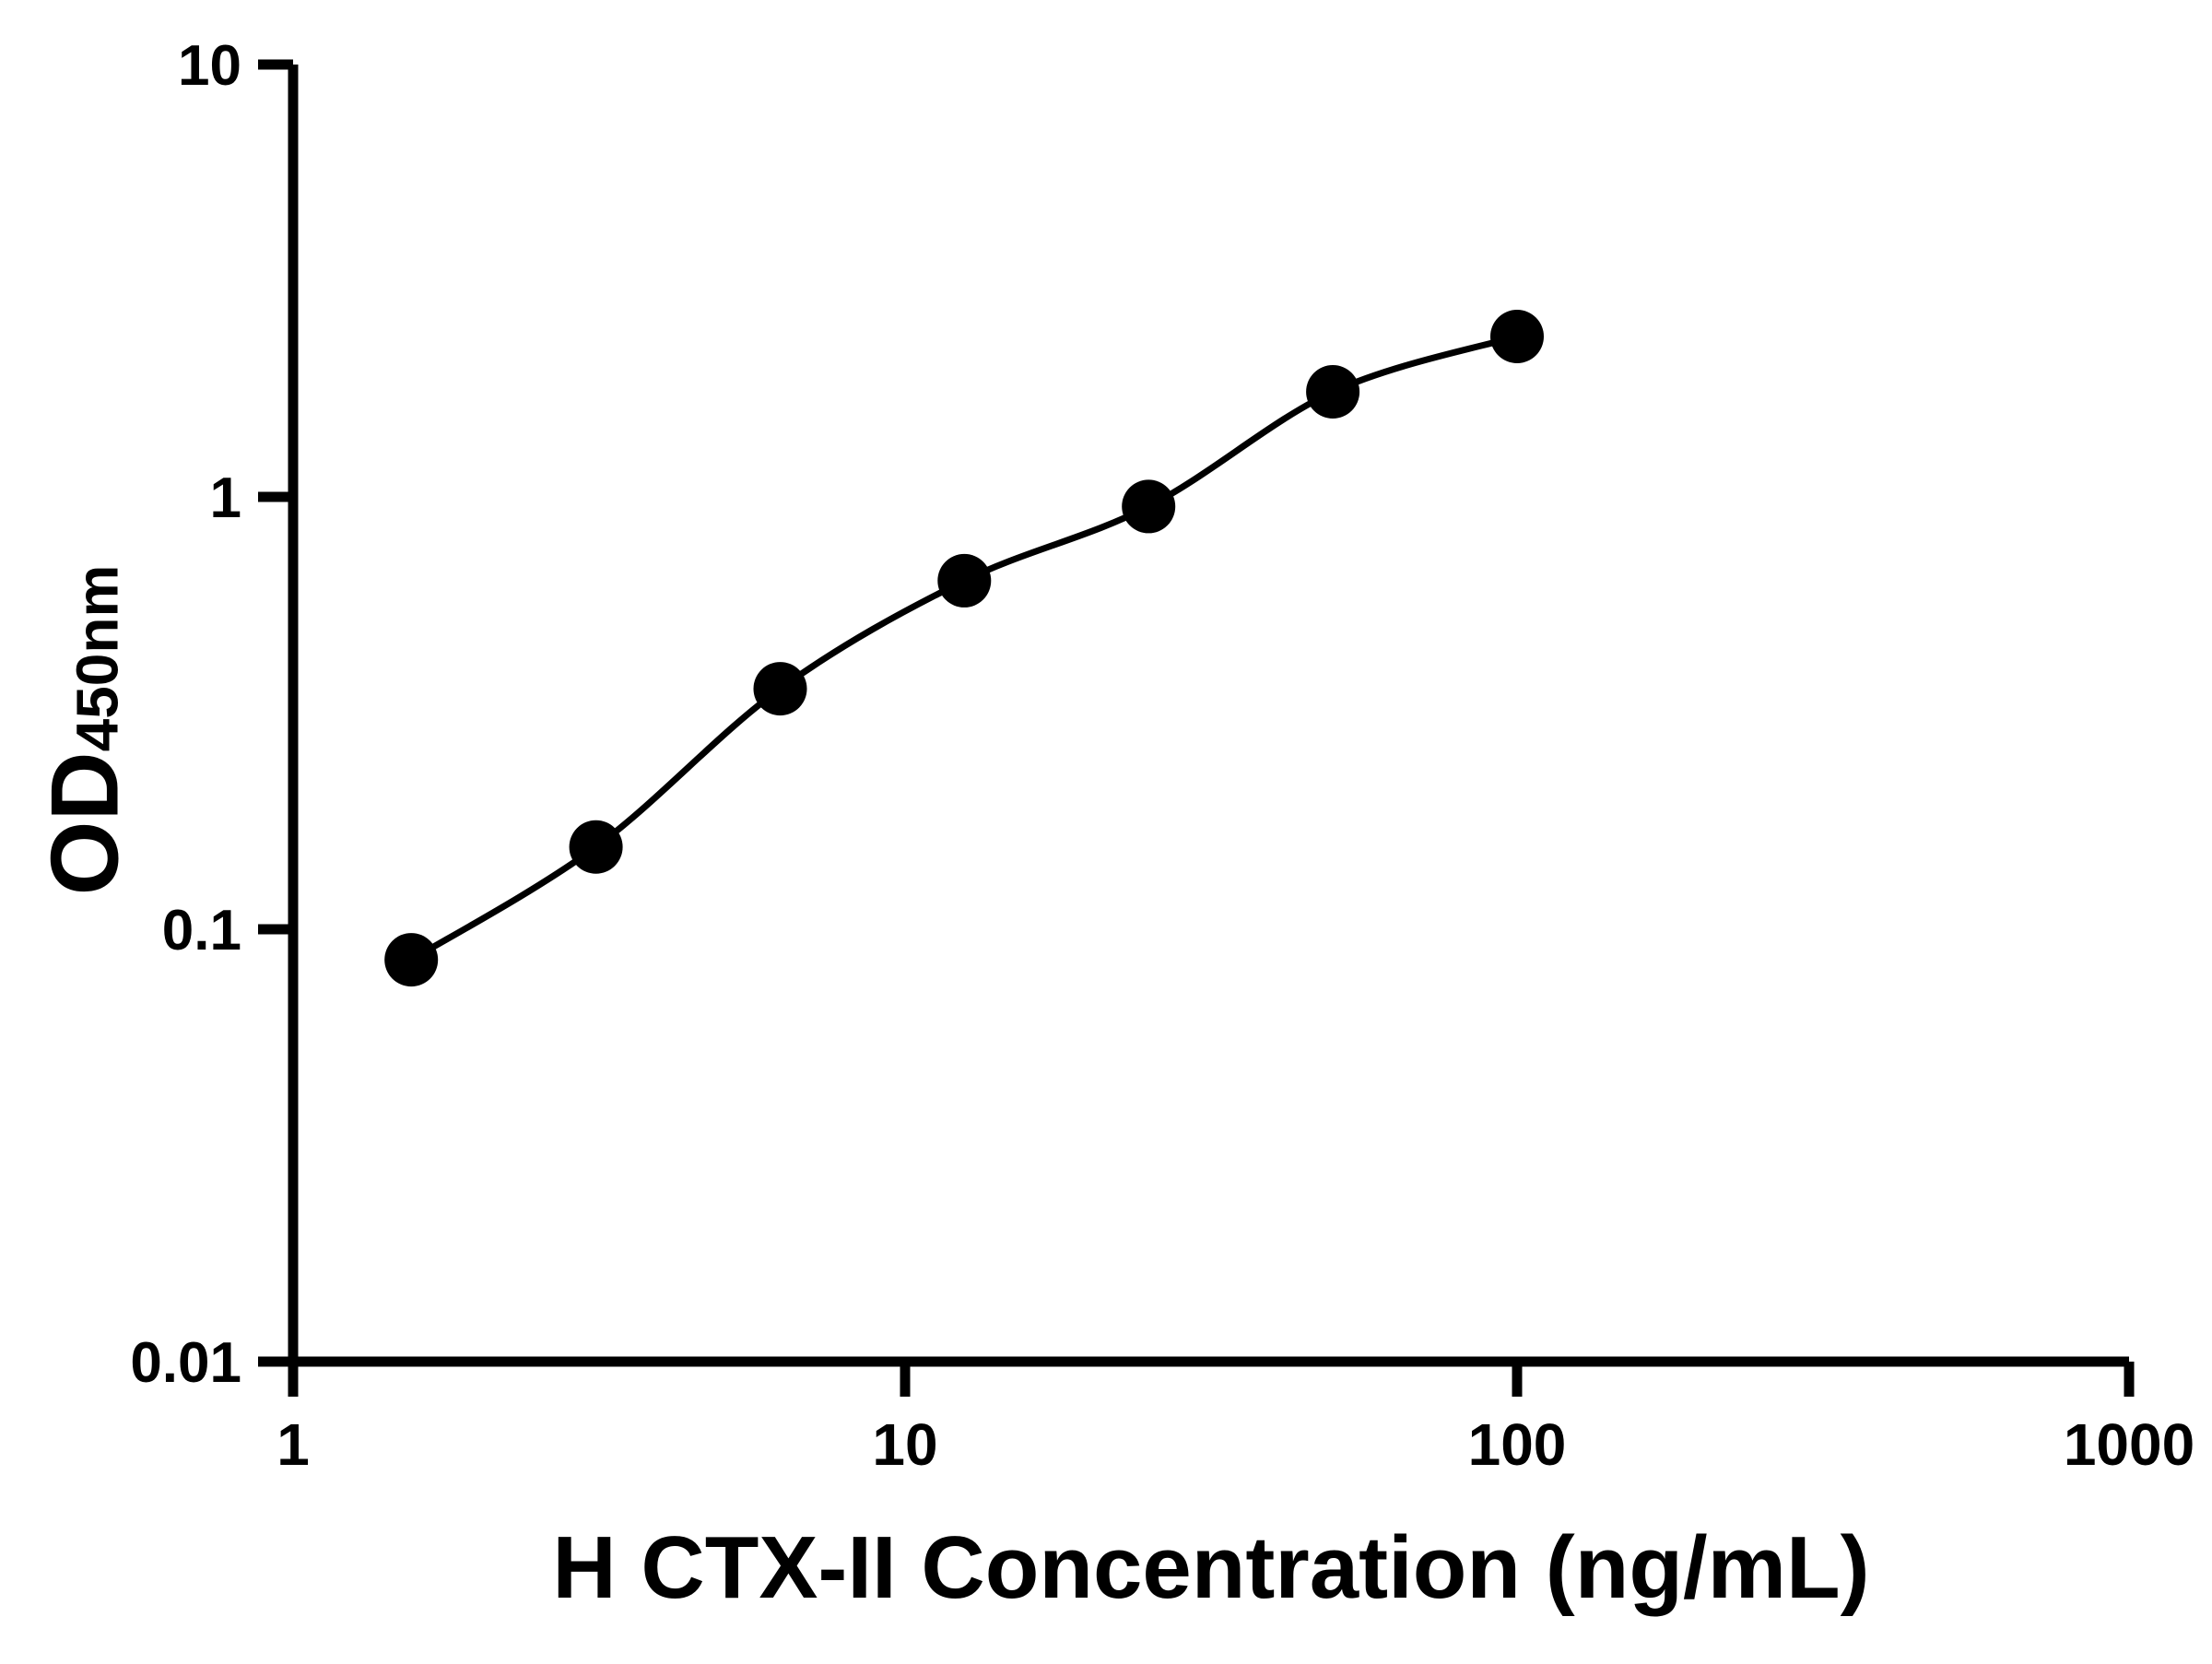 The height and width of the screenshot is (1664, 2212). Describe the element at coordinates (1211, 1567) in the screenshot. I see `x-axis-title: H CTX-II Concentration (ng/mL)` at that location.